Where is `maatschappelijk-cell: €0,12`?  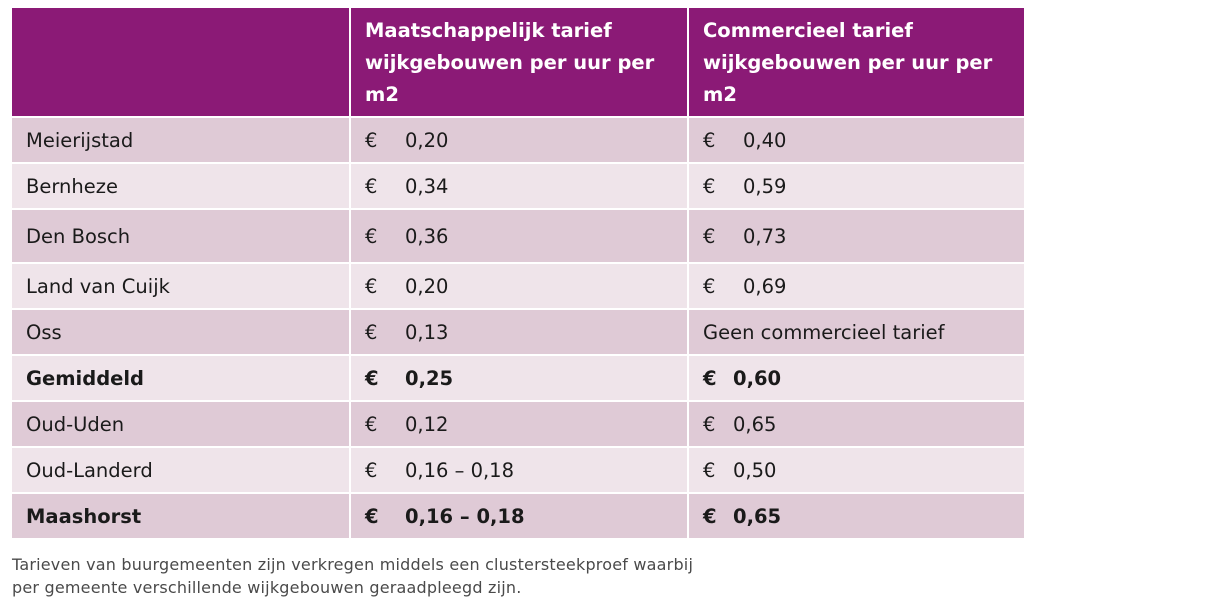 maatschappelijk-cell: €0,12 is located at coordinates (518, 423).